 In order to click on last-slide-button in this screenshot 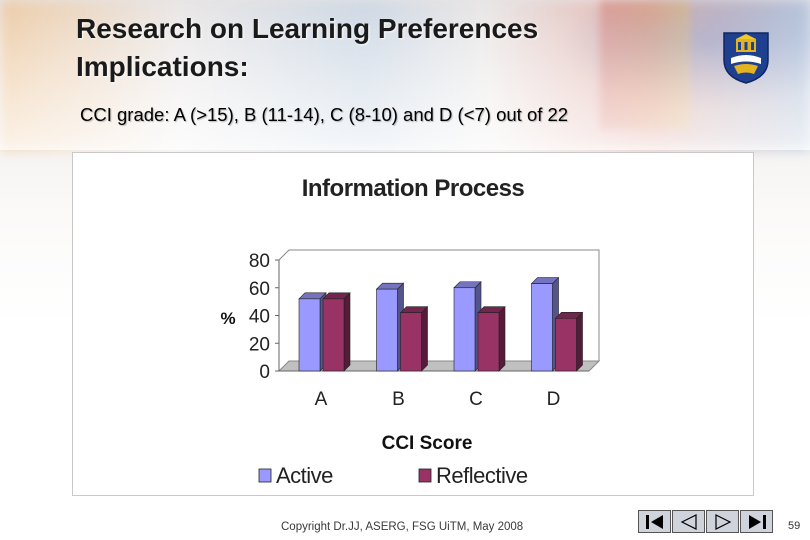, I will do `click(756, 521)`.